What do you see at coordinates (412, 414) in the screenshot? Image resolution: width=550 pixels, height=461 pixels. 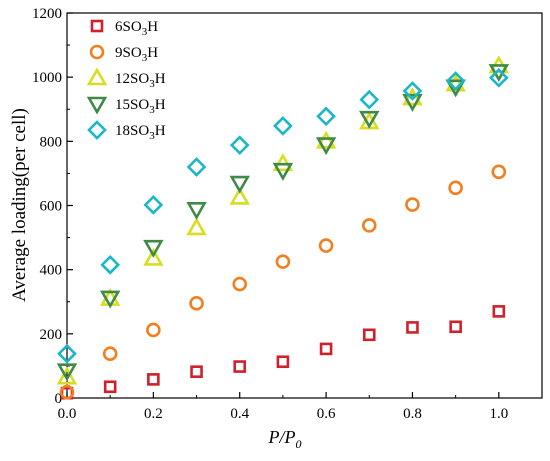 I see `x-tick-label: 0.8` at bounding box center [412, 414].